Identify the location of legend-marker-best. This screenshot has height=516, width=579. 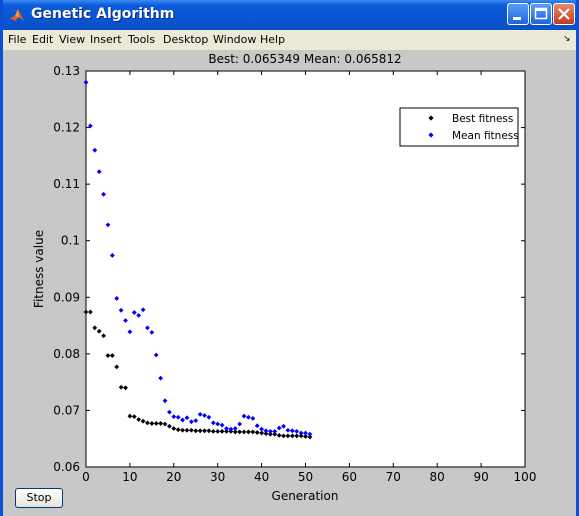
(431, 118).